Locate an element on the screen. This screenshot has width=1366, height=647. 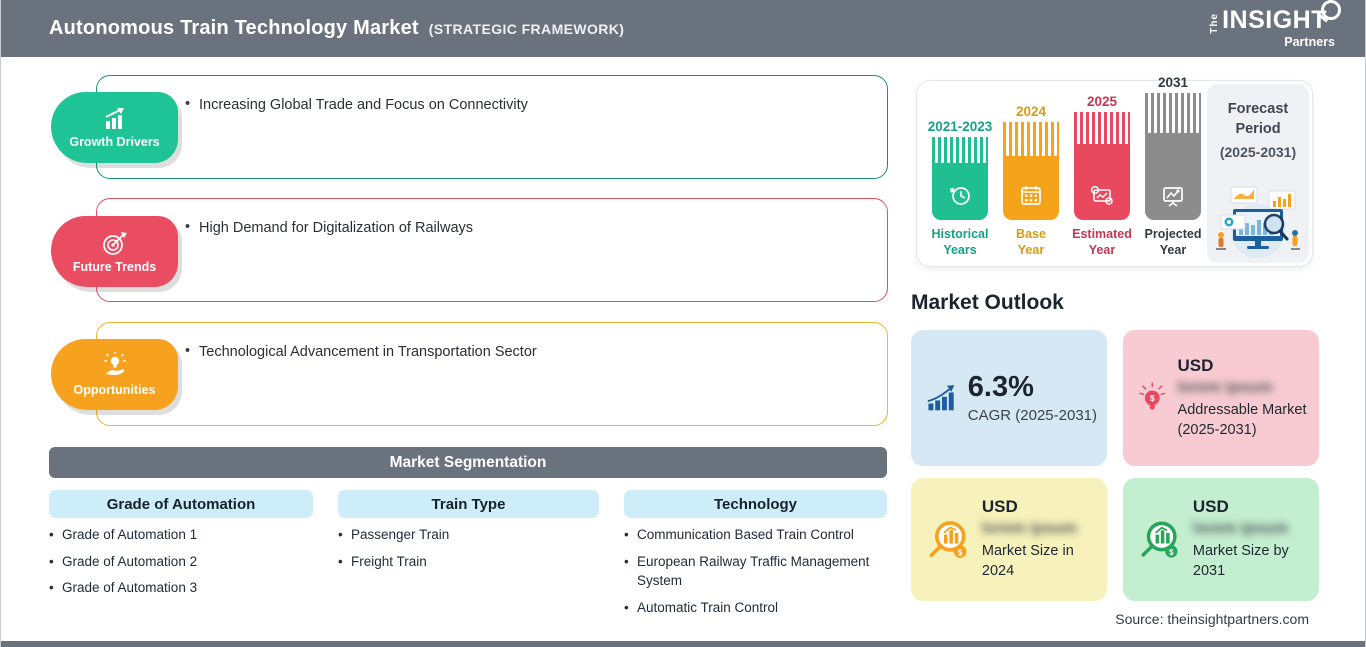
badge-label: Future Trends is located at coordinates (114, 266).